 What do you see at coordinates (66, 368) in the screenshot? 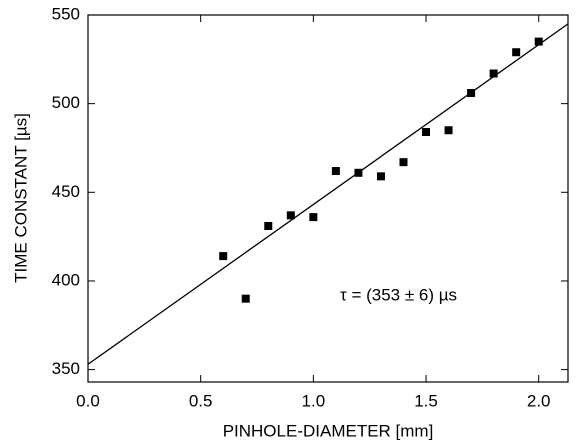
I see `y-tick-label: 350` at bounding box center [66, 368].